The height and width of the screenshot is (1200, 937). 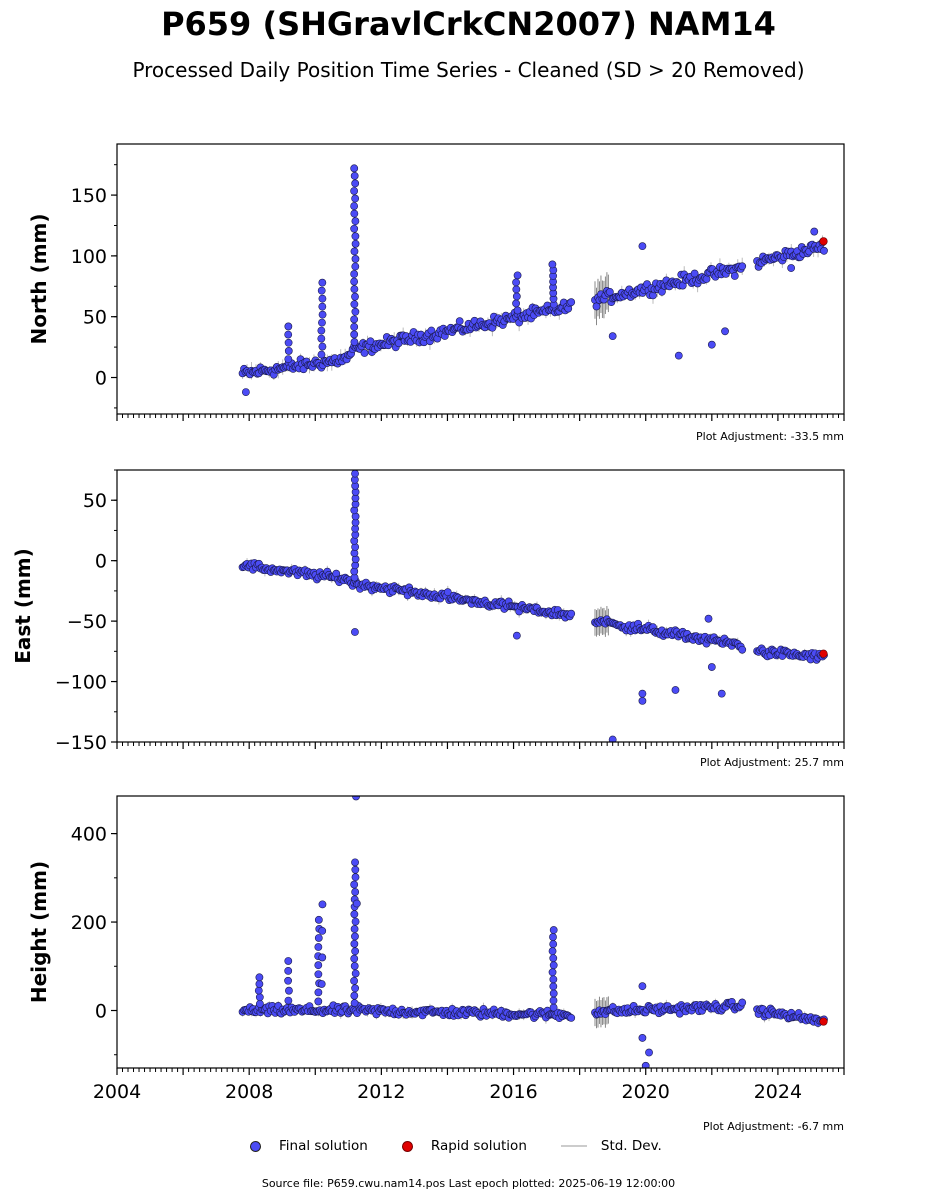 I want to click on page-title: P659 (SHGravlCrkCN2007) NAM14, so click(x=468, y=24).